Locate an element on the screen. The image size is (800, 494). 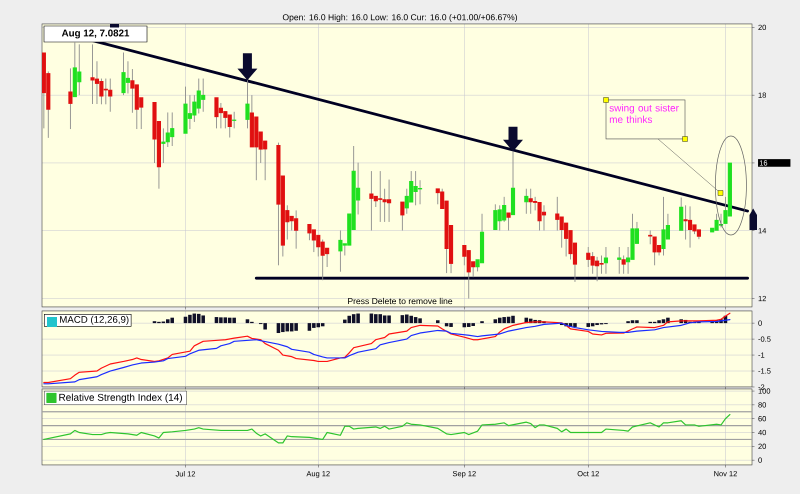
annotation: Aug 12, 7.0821 is located at coordinates (96, 34).